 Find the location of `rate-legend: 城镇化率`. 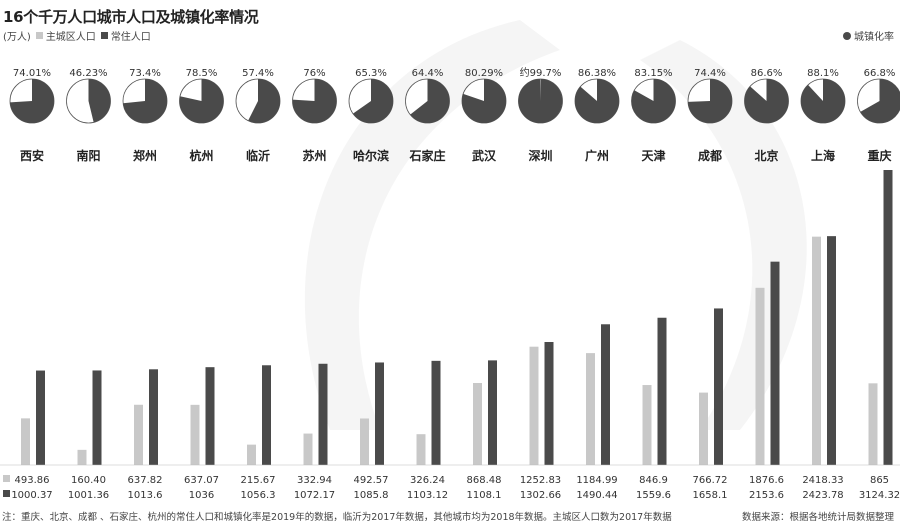

rate-legend: 城镇化率 is located at coordinates (868, 35).